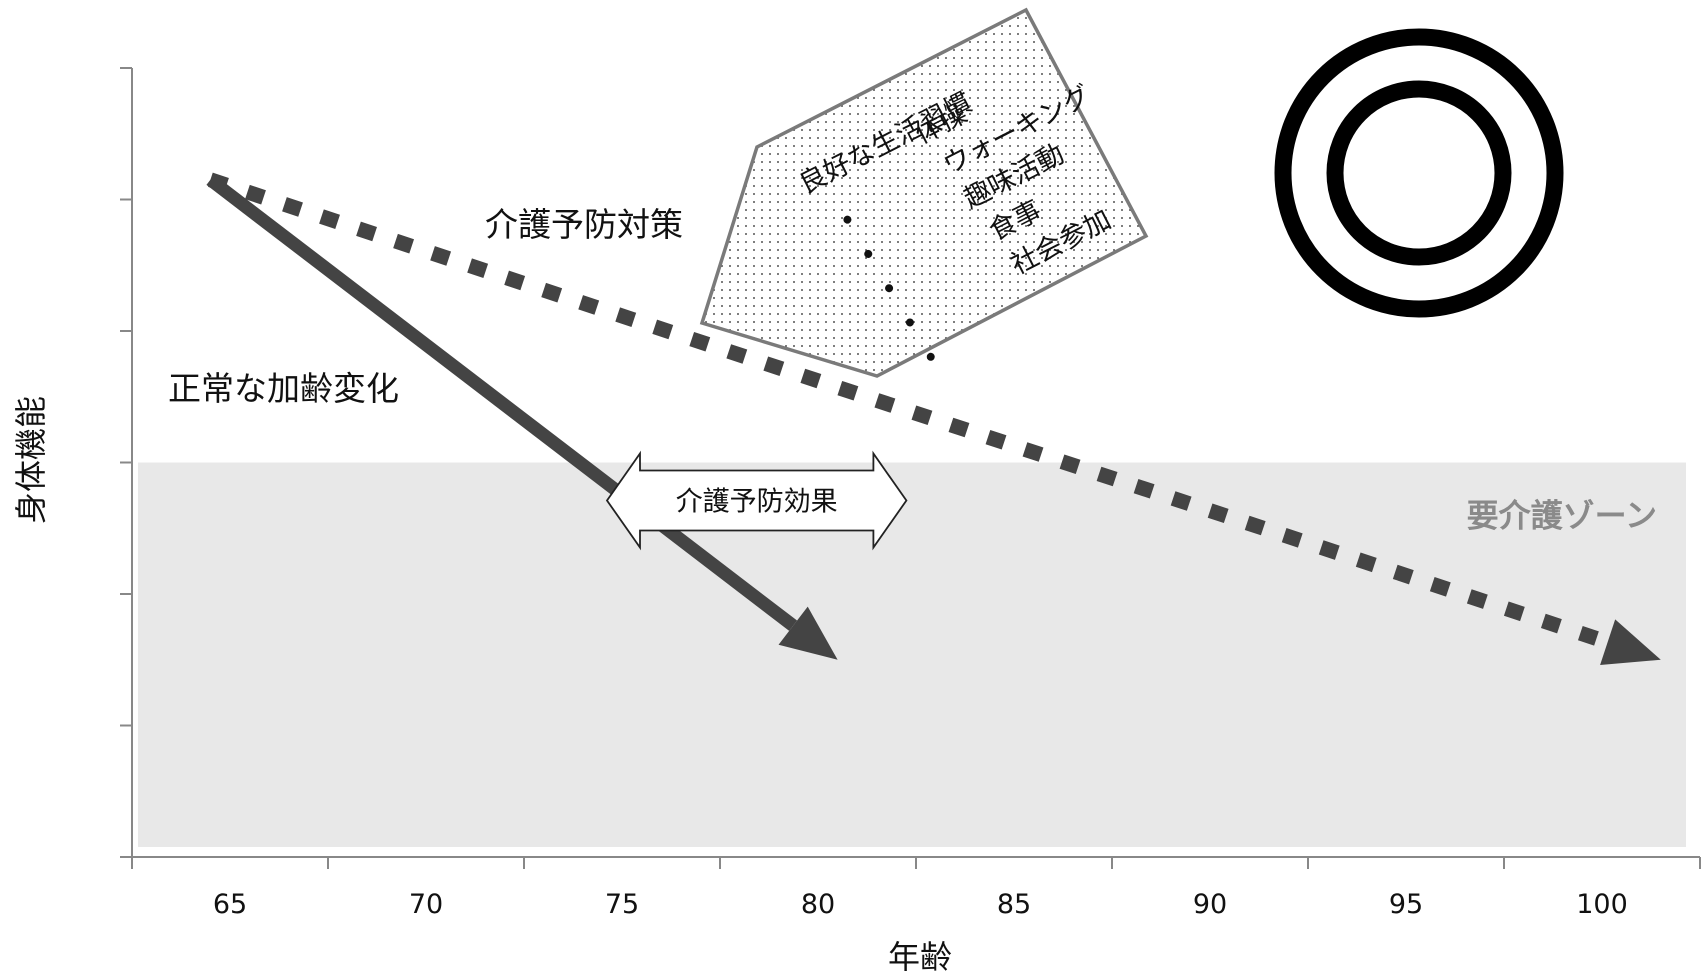 The height and width of the screenshot is (977, 1705). I want to click on prevention-effect-arrow: 介護予防効果, so click(756, 500).